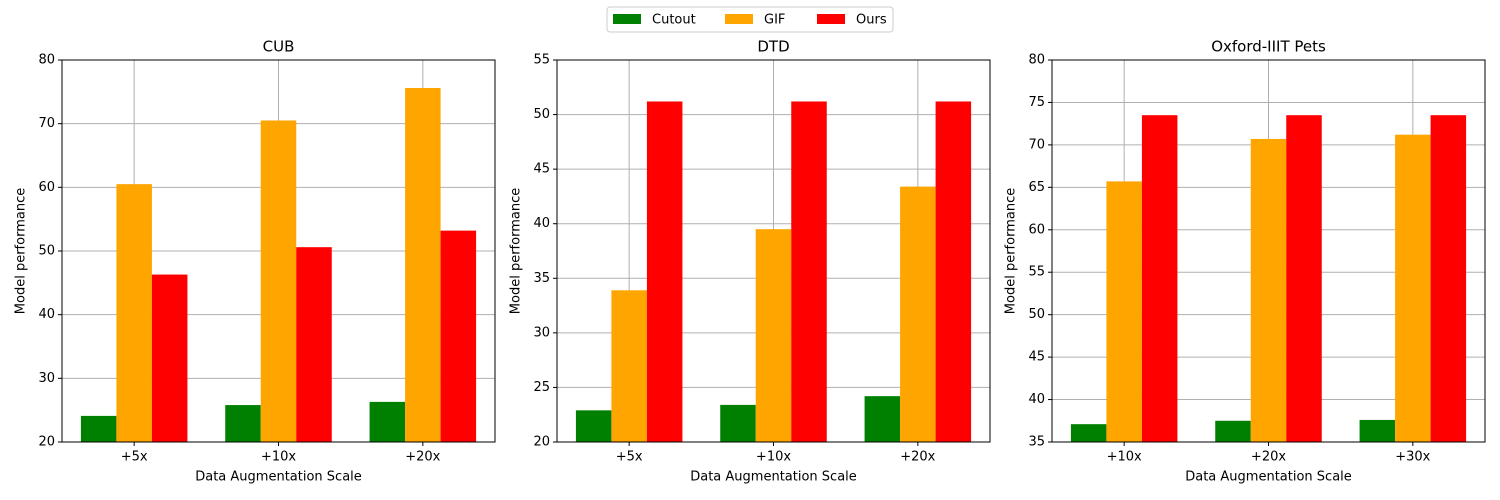  Describe the element at coordinates (871, 20) in the screenshot. I see `legend-label: Ours` at that location.